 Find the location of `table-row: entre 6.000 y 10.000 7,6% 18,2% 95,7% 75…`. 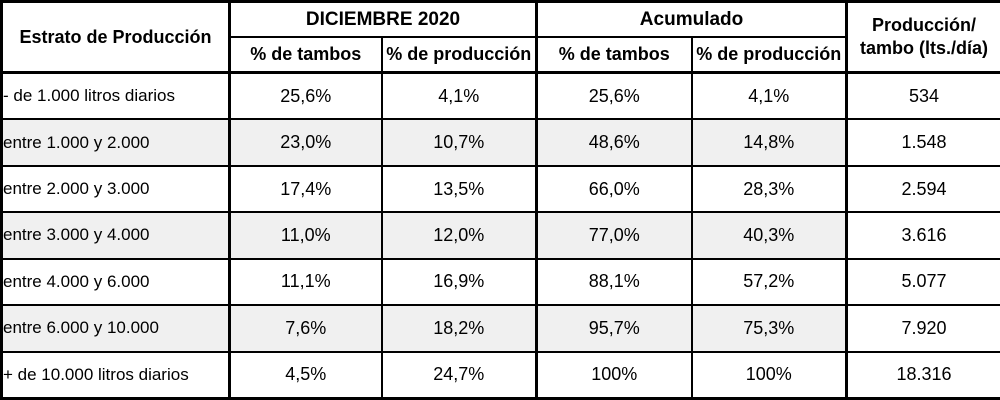

table-row: entre 6.000 y 10.000 7,6% 18,2% 95,7% 75… is located at coordinates (500, 328).